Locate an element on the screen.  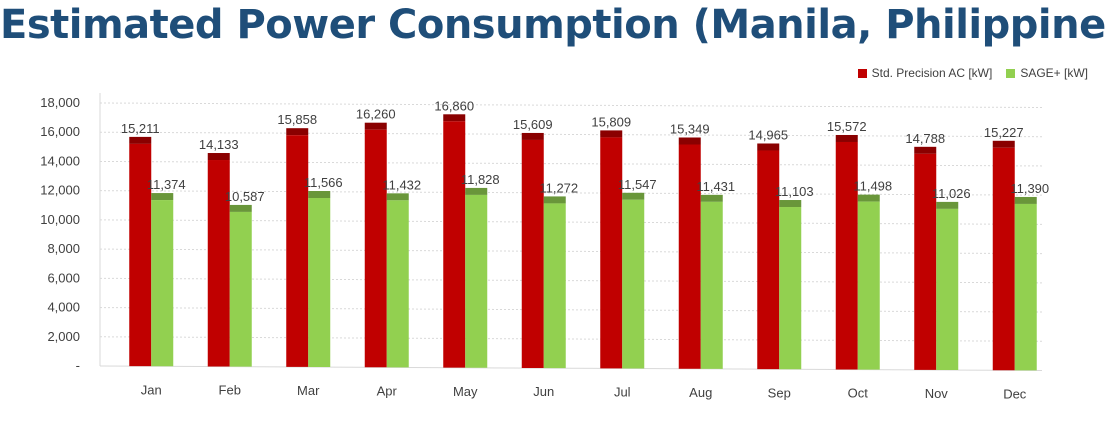
legend-item-series-1: Std. Precision AC [kW] is located at coordinates (925, 73).